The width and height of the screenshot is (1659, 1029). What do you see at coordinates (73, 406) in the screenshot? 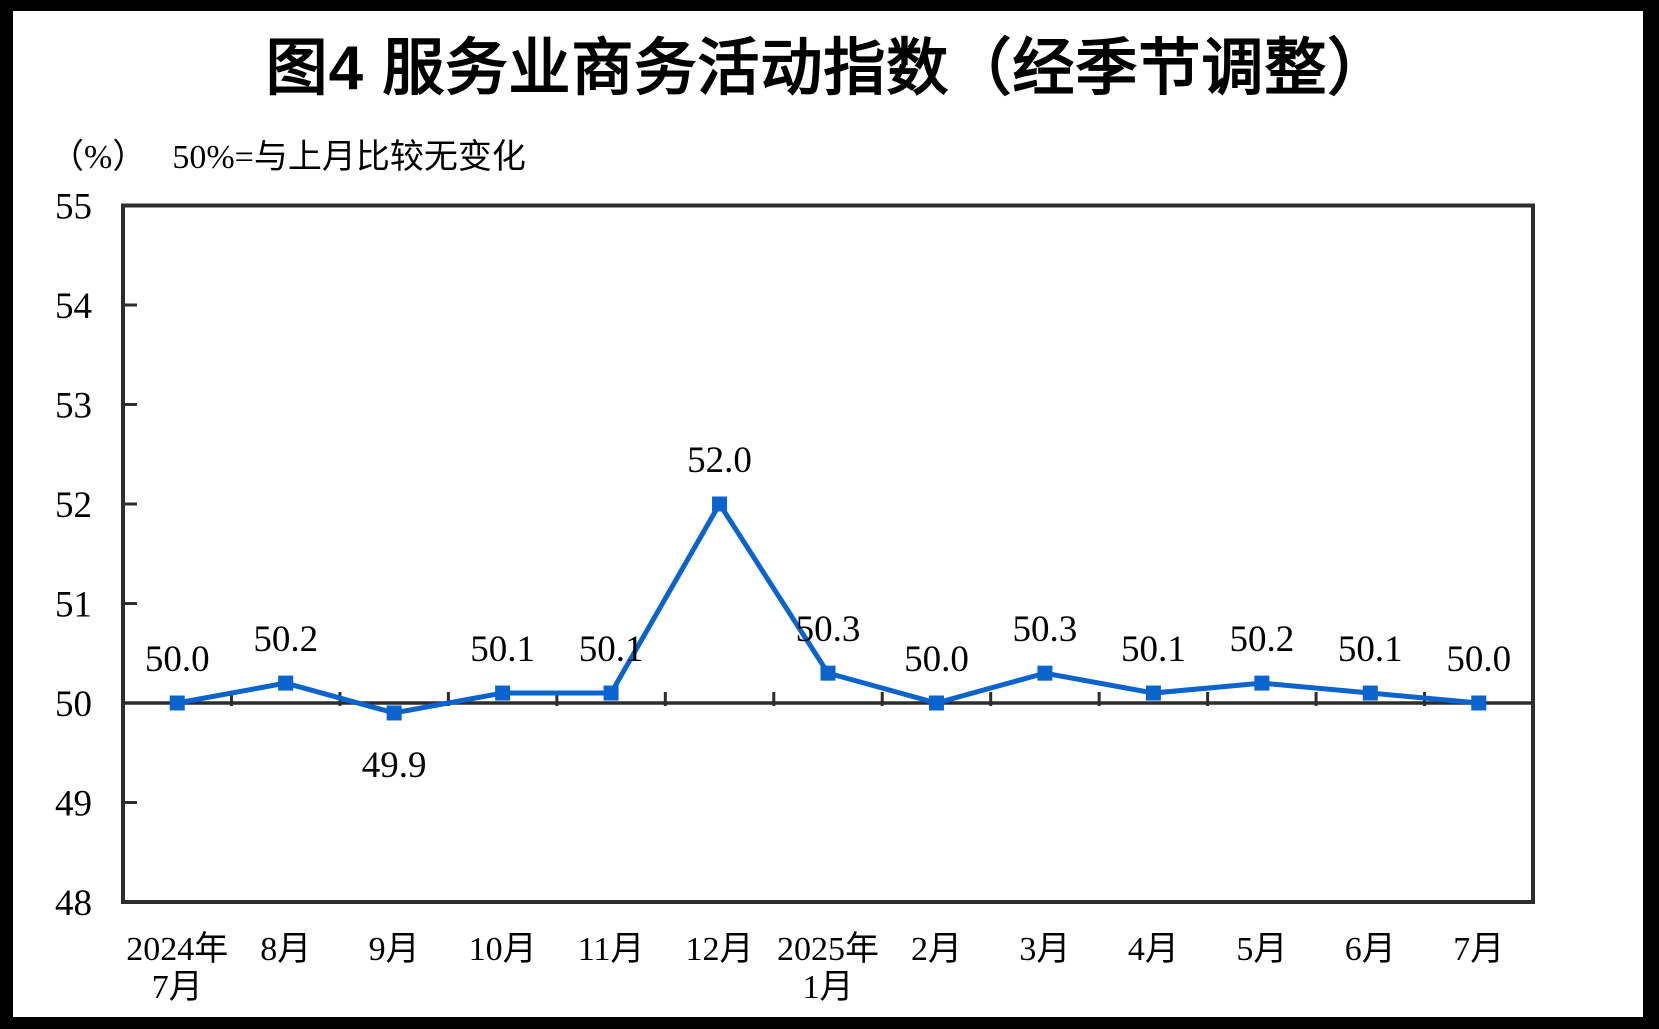
I see `y-axis-tick-label: 53` at bounding box center [73, 406].